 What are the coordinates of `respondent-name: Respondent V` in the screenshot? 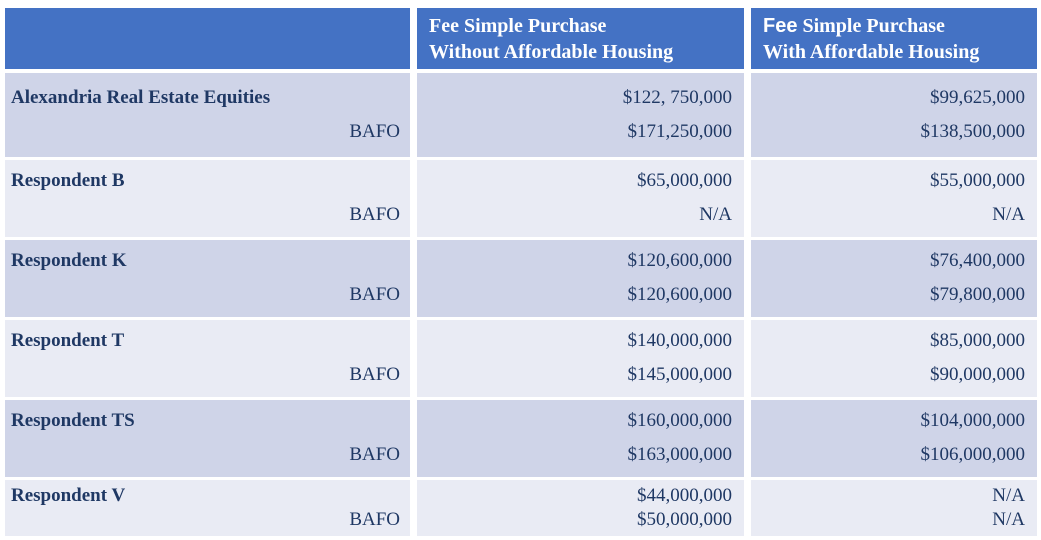 It's located at (68, 495).